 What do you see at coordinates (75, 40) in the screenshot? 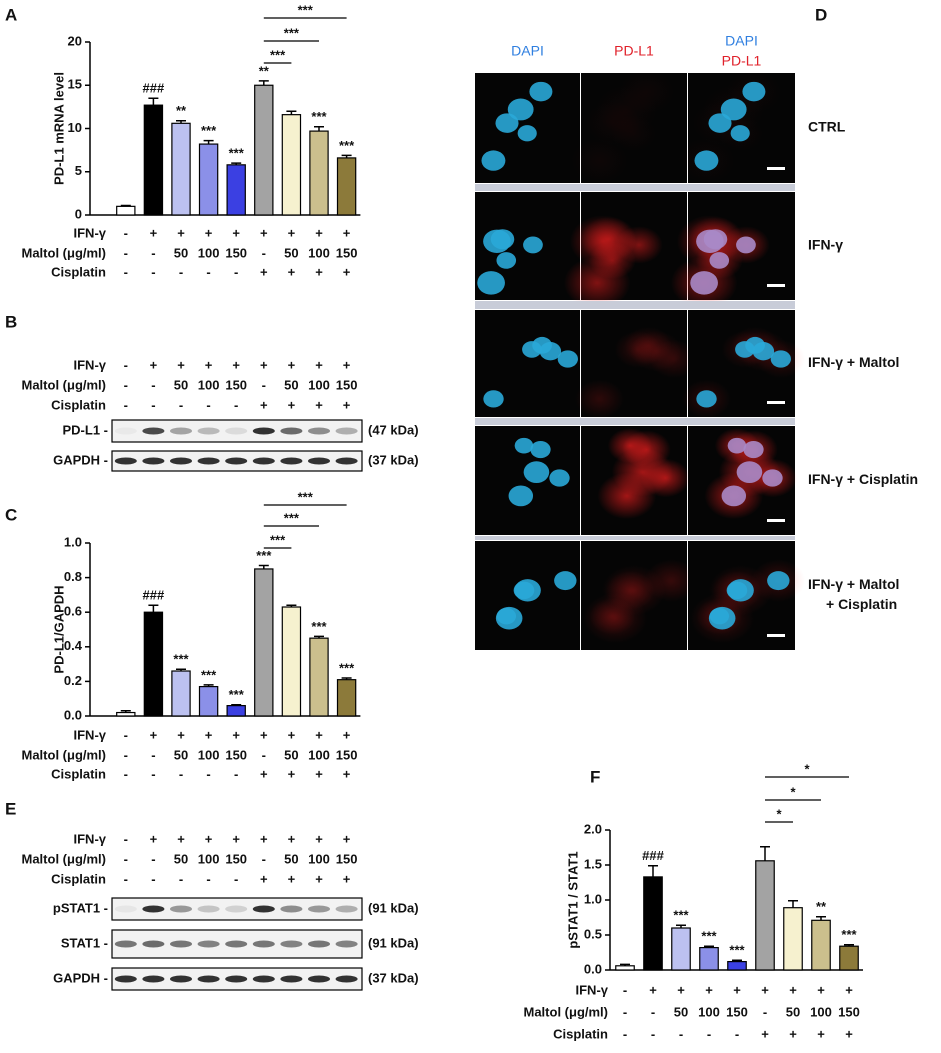
I see `y-tick-label: 20` at bounding box center [75, 40].